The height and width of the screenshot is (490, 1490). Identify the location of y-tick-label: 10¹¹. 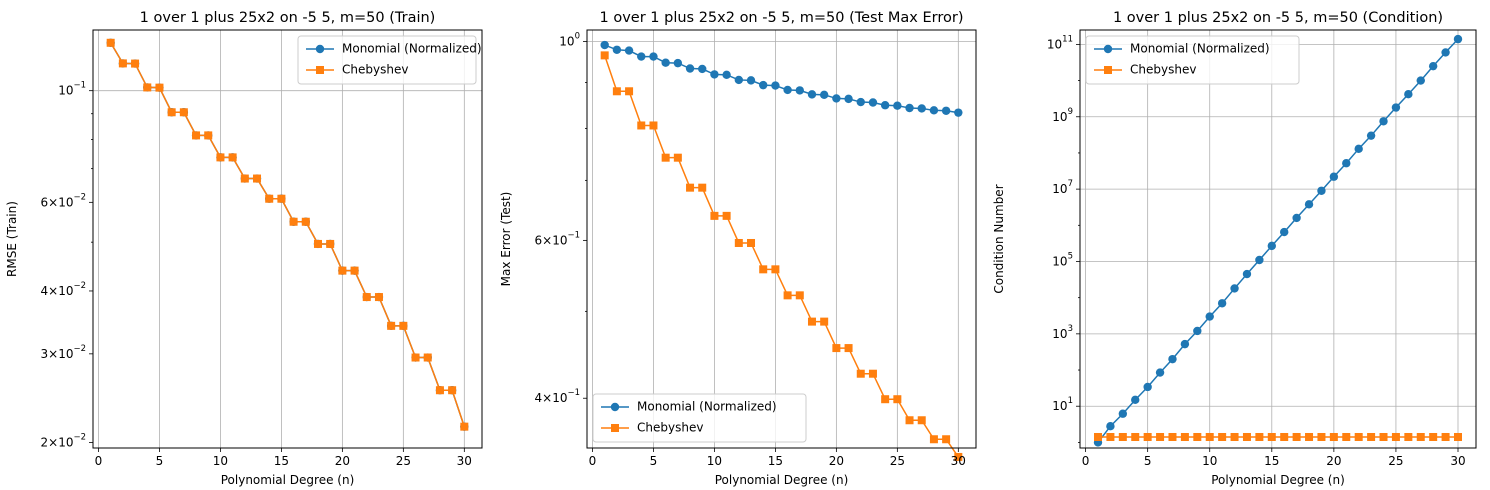
(1060, 42).